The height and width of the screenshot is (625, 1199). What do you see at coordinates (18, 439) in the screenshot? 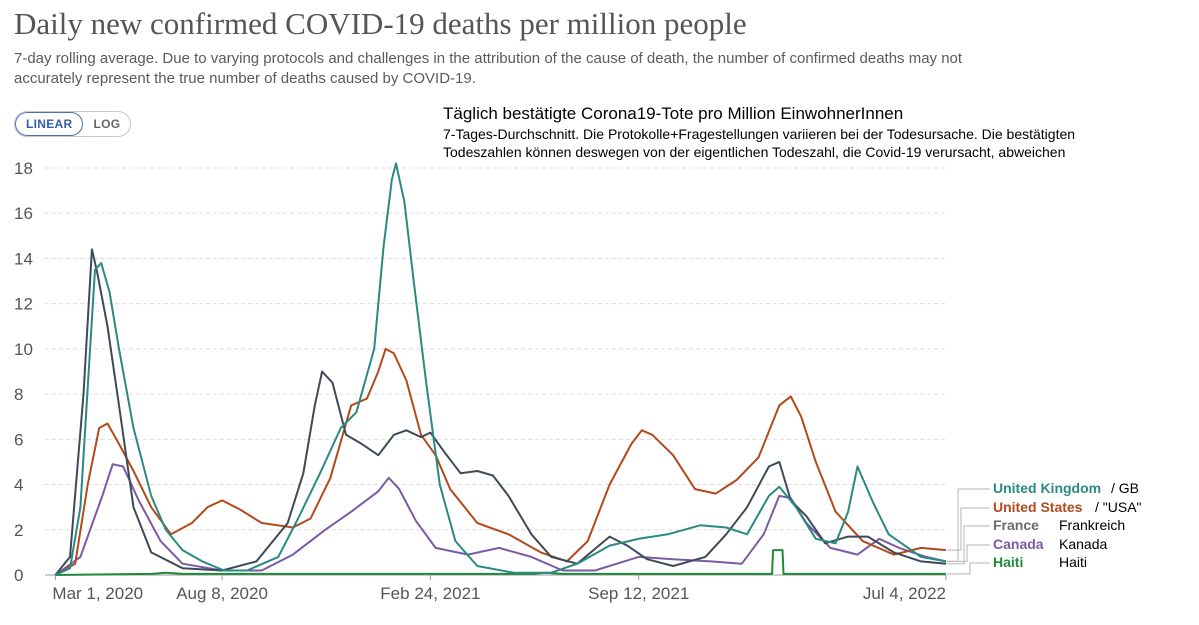
I see `y-tick-label: 6` at bounding box center [18, 439].